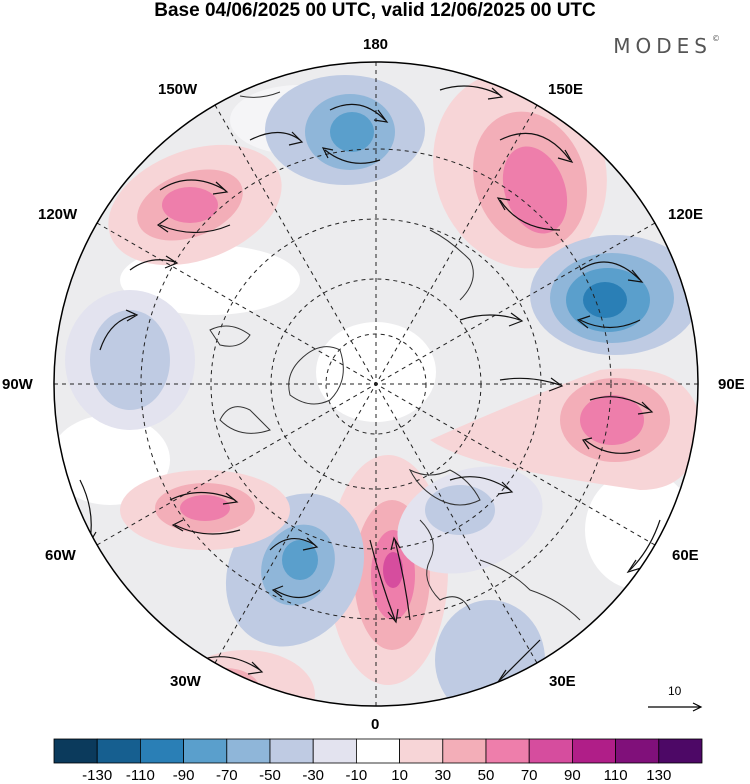  I want to click on lon-label-150e: 150E, so click(566, 89).